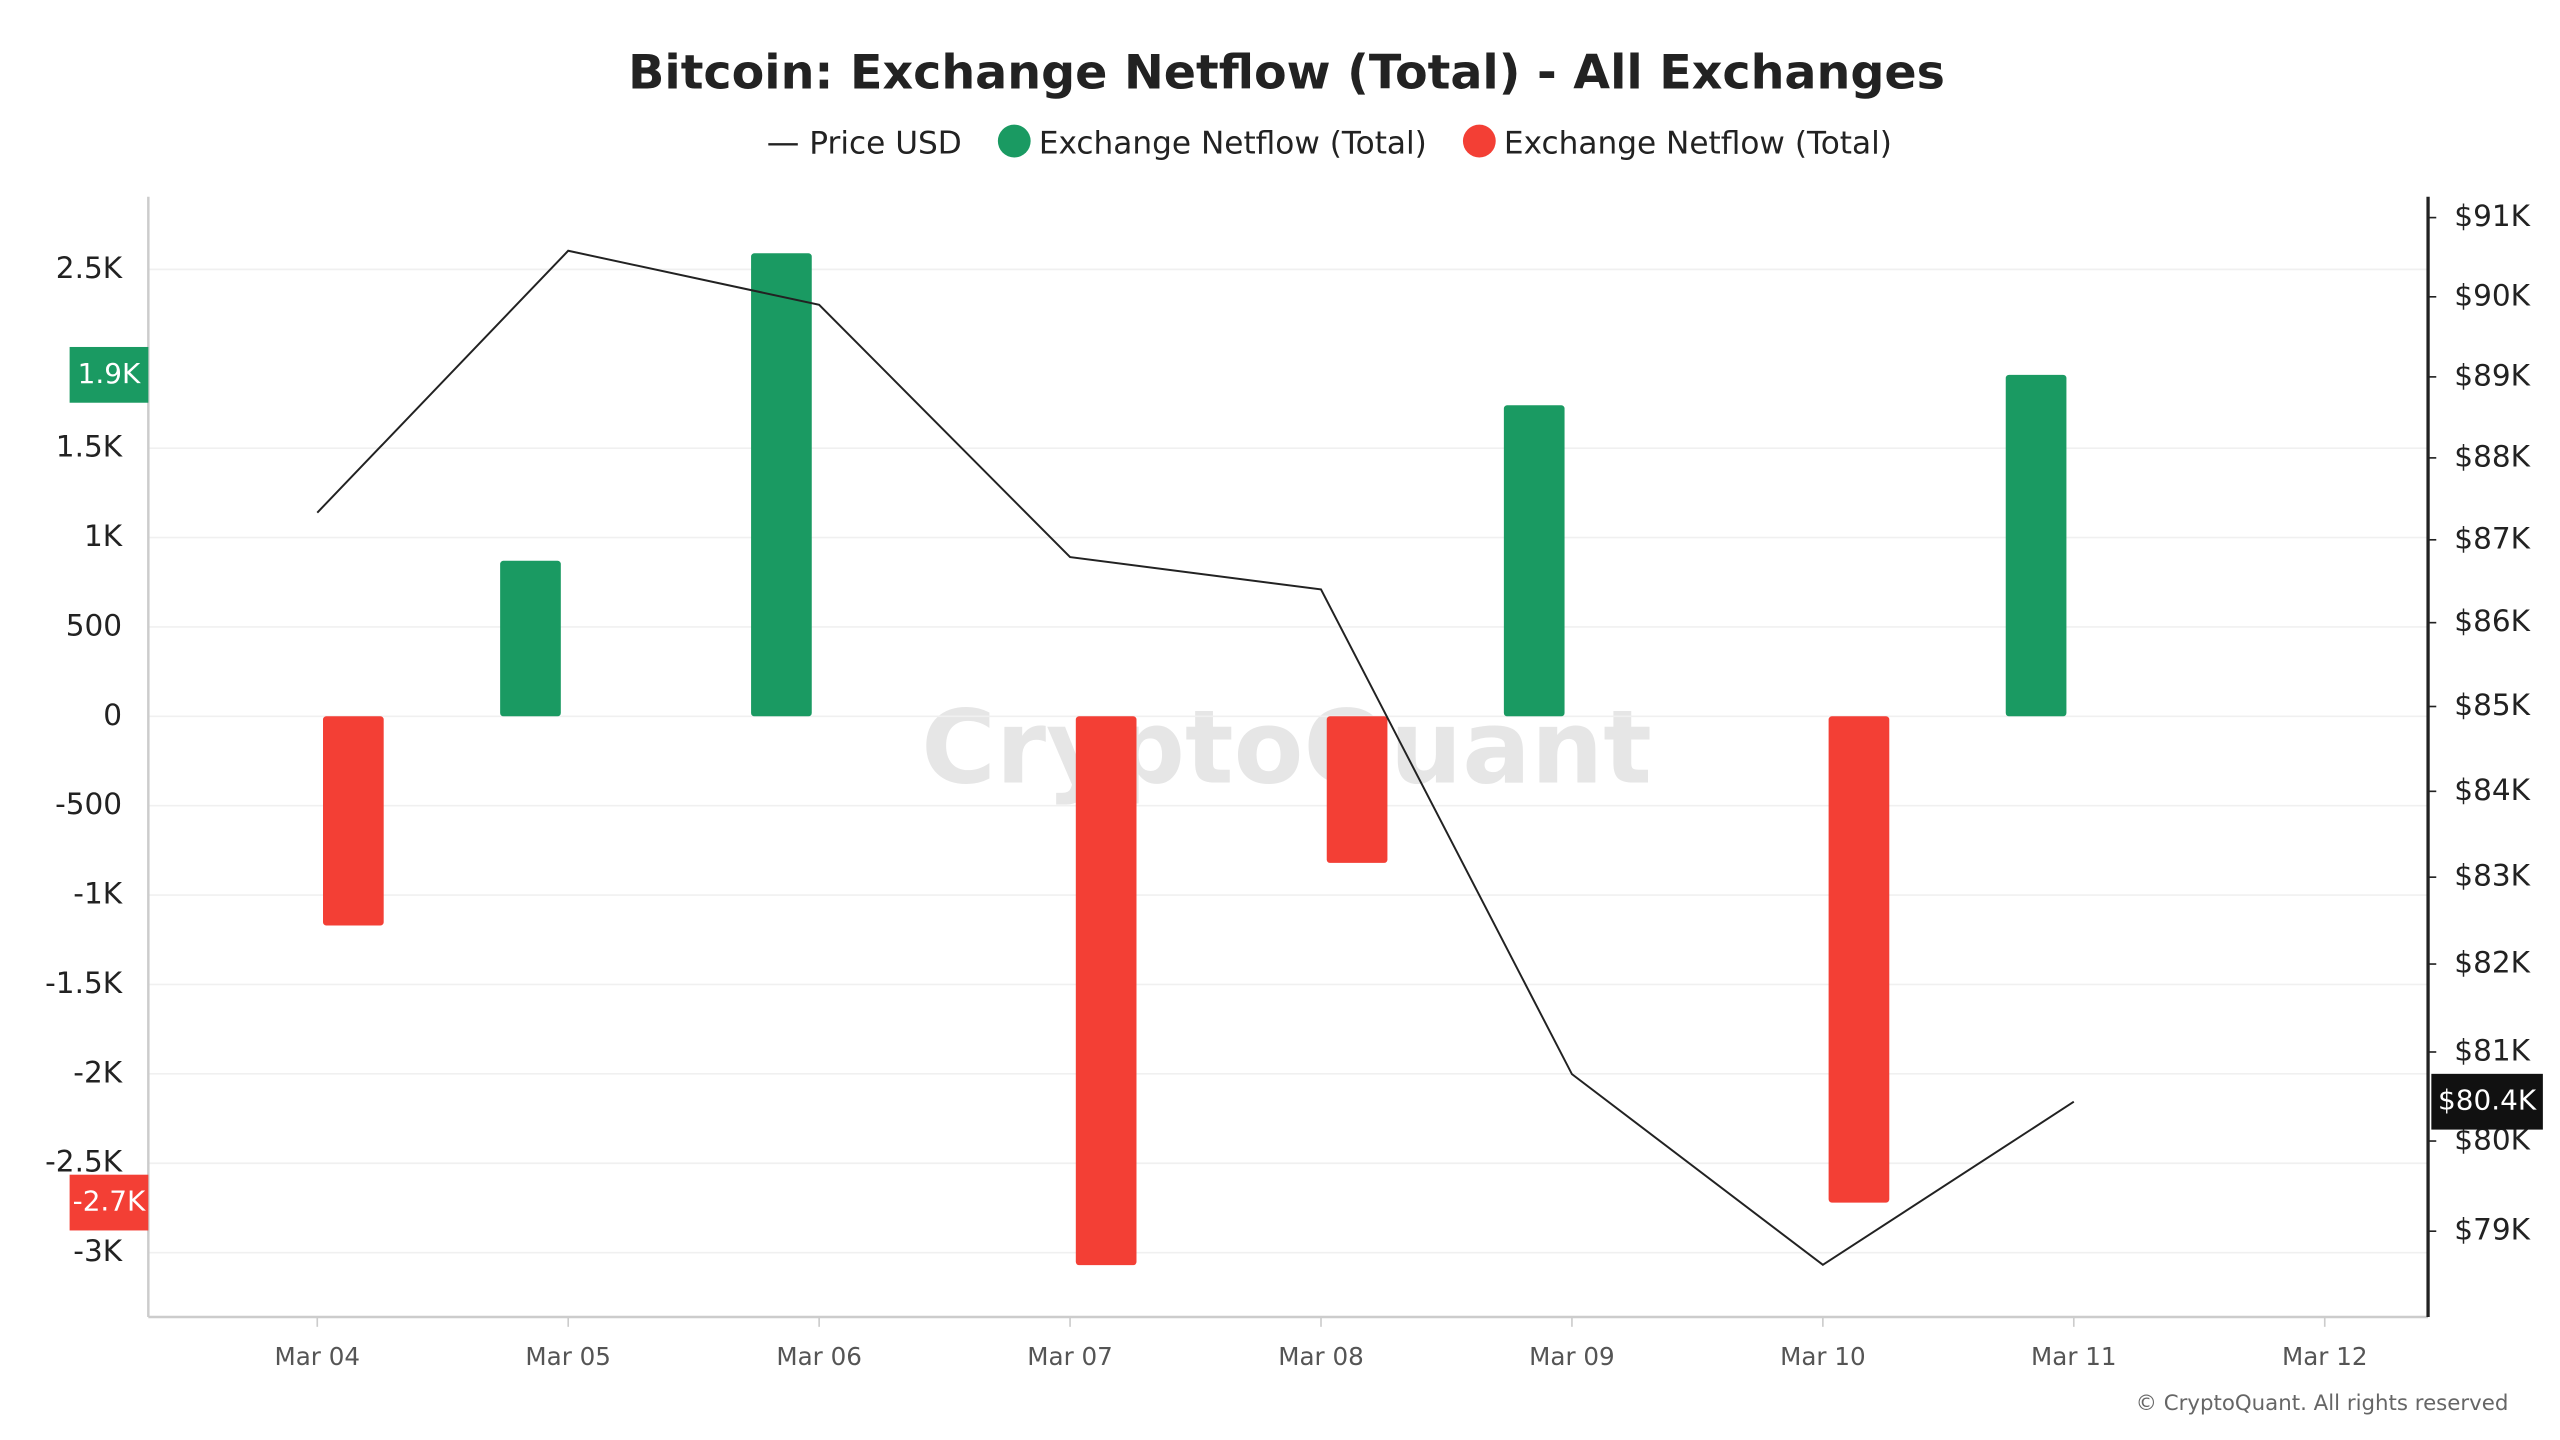 Image resolution: width=2560 pixels, height=1440 pixels. I want to click on x-tick-label: Mar 08, so click(1321, 1356).